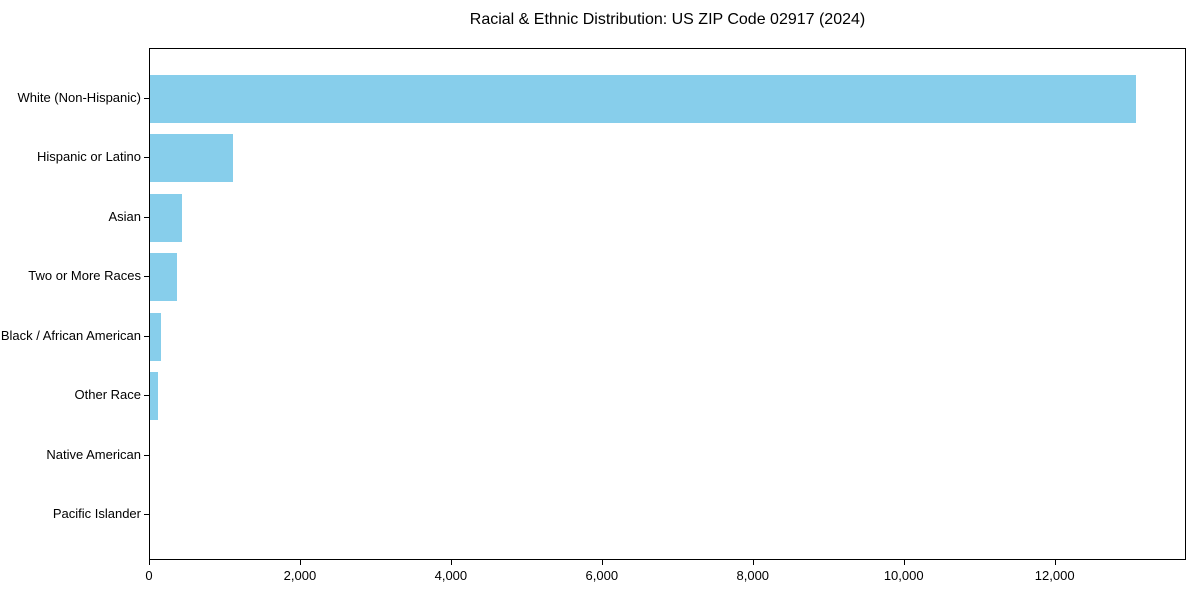 The image size is (1200, 600). Describe the element at coordinates (156, 336) in the screenshot. I see `bar-black-african-american` at that location.